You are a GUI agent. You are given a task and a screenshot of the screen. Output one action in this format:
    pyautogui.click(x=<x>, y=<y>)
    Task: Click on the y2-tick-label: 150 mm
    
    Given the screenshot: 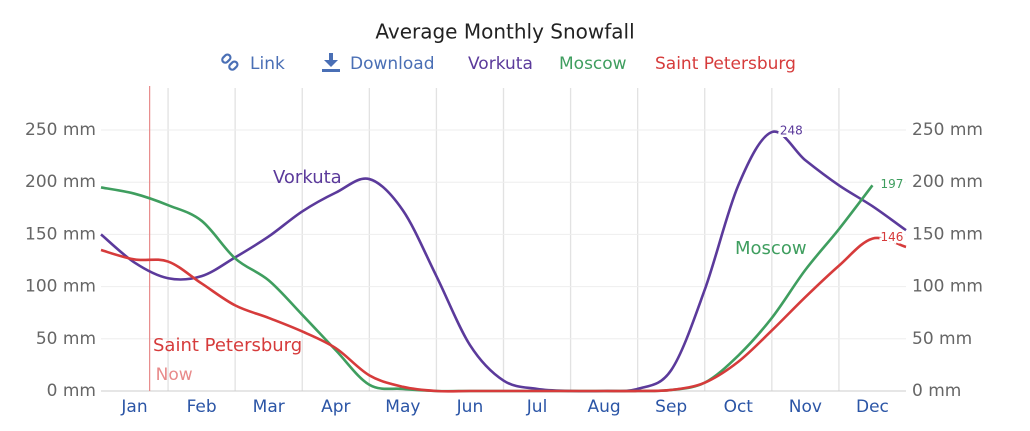 What is the action you would take?
    pyautogui.click(x=947, y=234)
    